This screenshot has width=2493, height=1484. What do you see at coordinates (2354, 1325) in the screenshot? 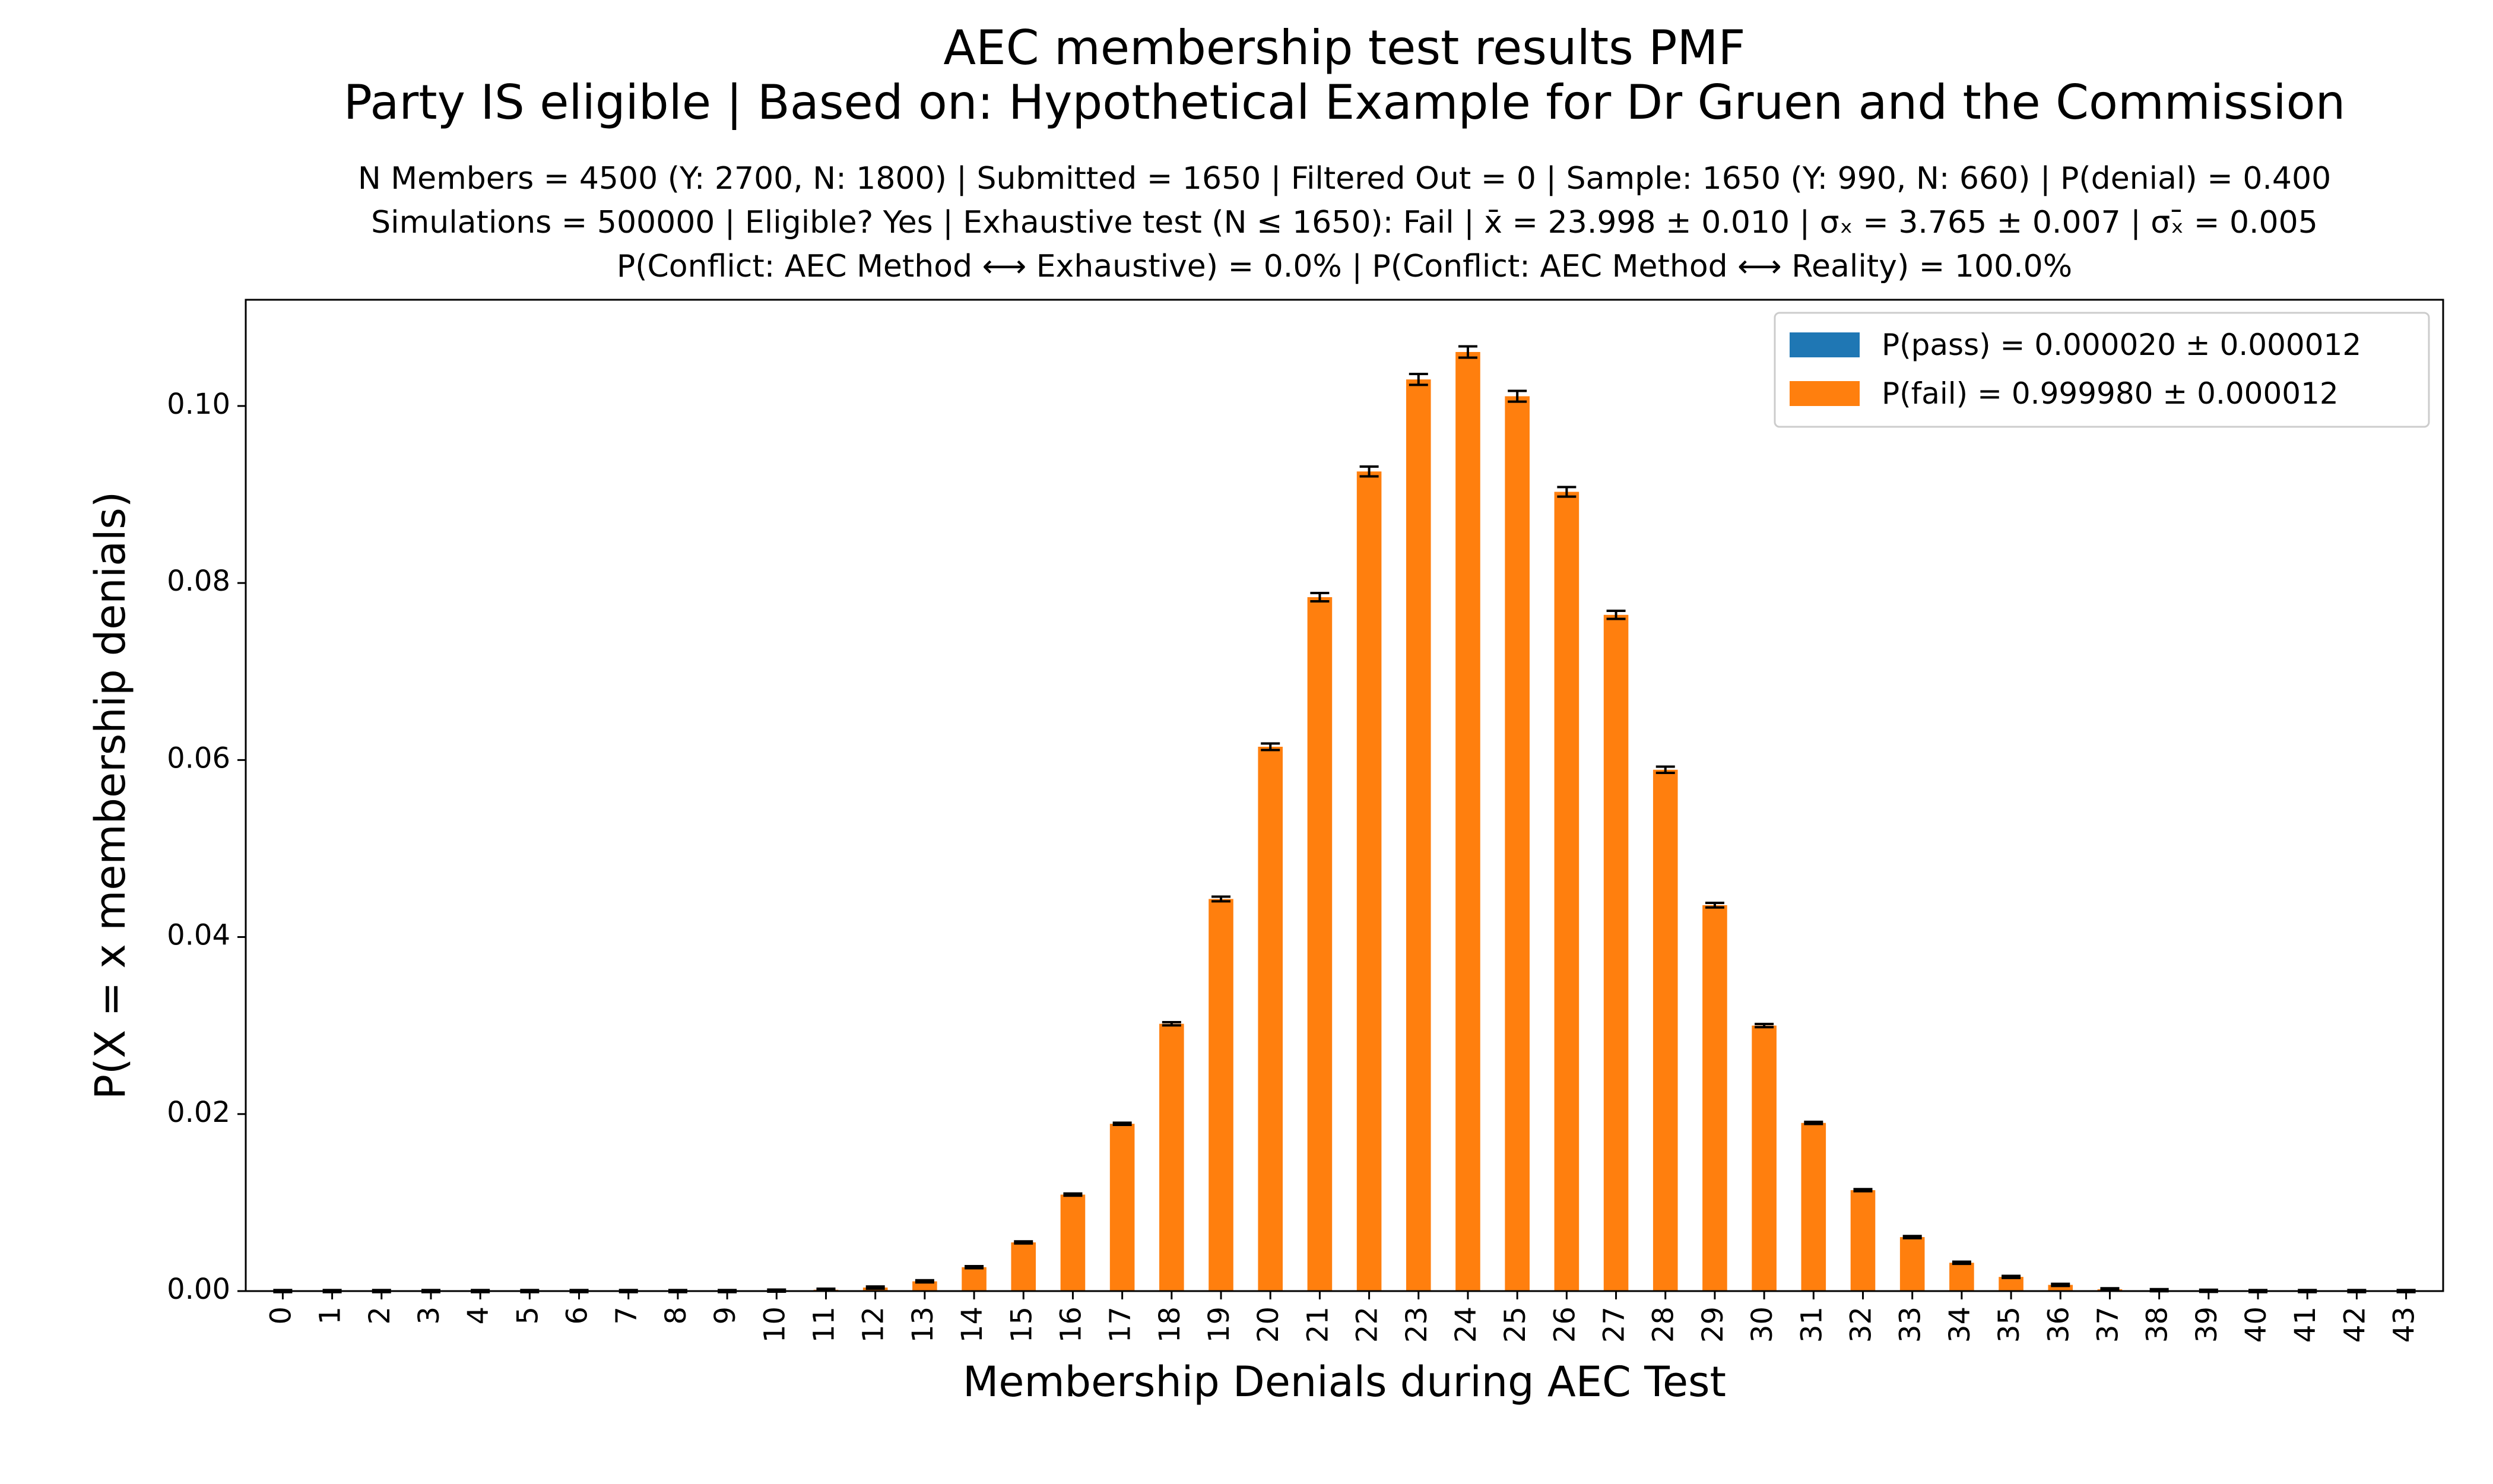
I see `x-tick-label-42: 42` at bounding box center [2354, 1325].